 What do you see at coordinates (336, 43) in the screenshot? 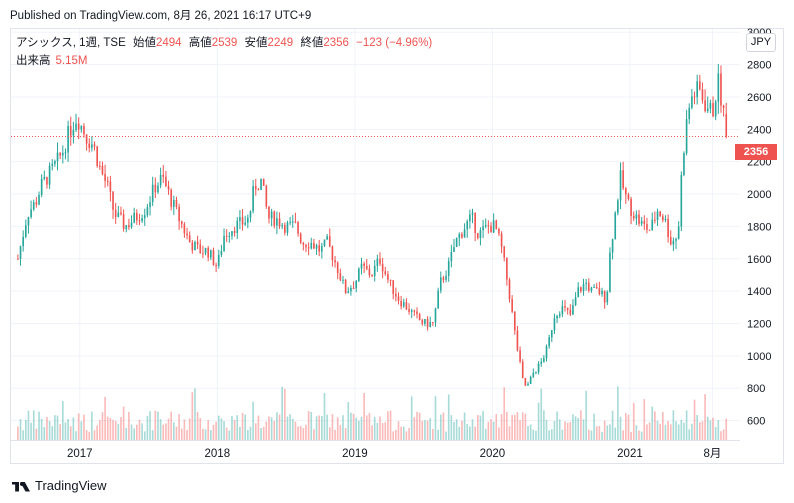
I see `close-value: 2356` at bounding box center [336, 43].